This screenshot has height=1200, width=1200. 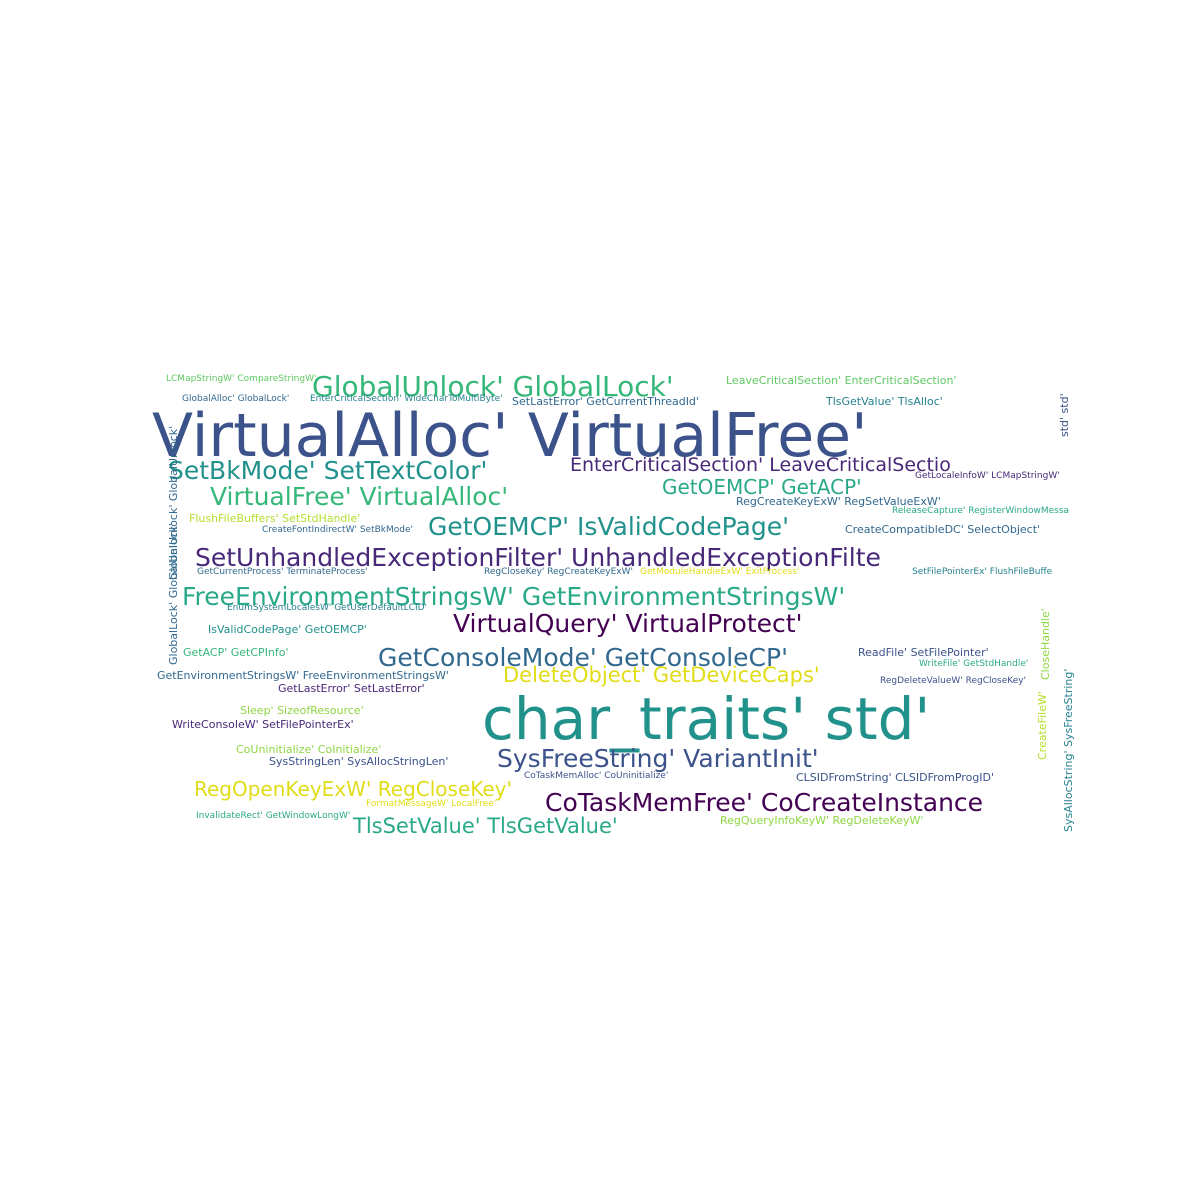 I want to click on word: ReadFile' SetFilePointer', so click(x=923, y=652).